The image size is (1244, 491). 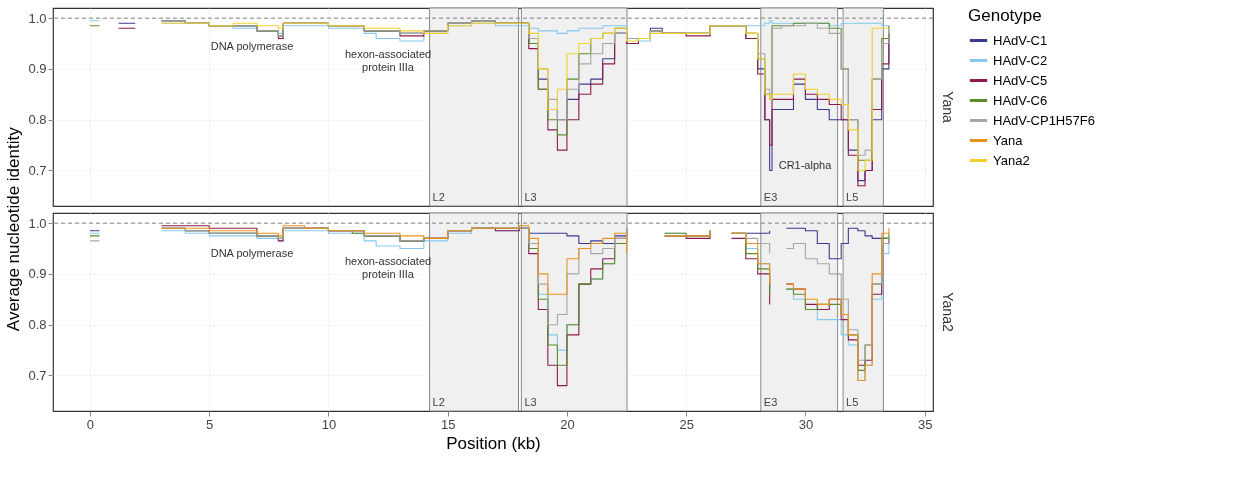 What do you see at coordinates (686, 424) in the screenshot?
I see `x-tick-label: 25` at bounding box center [686, 424].